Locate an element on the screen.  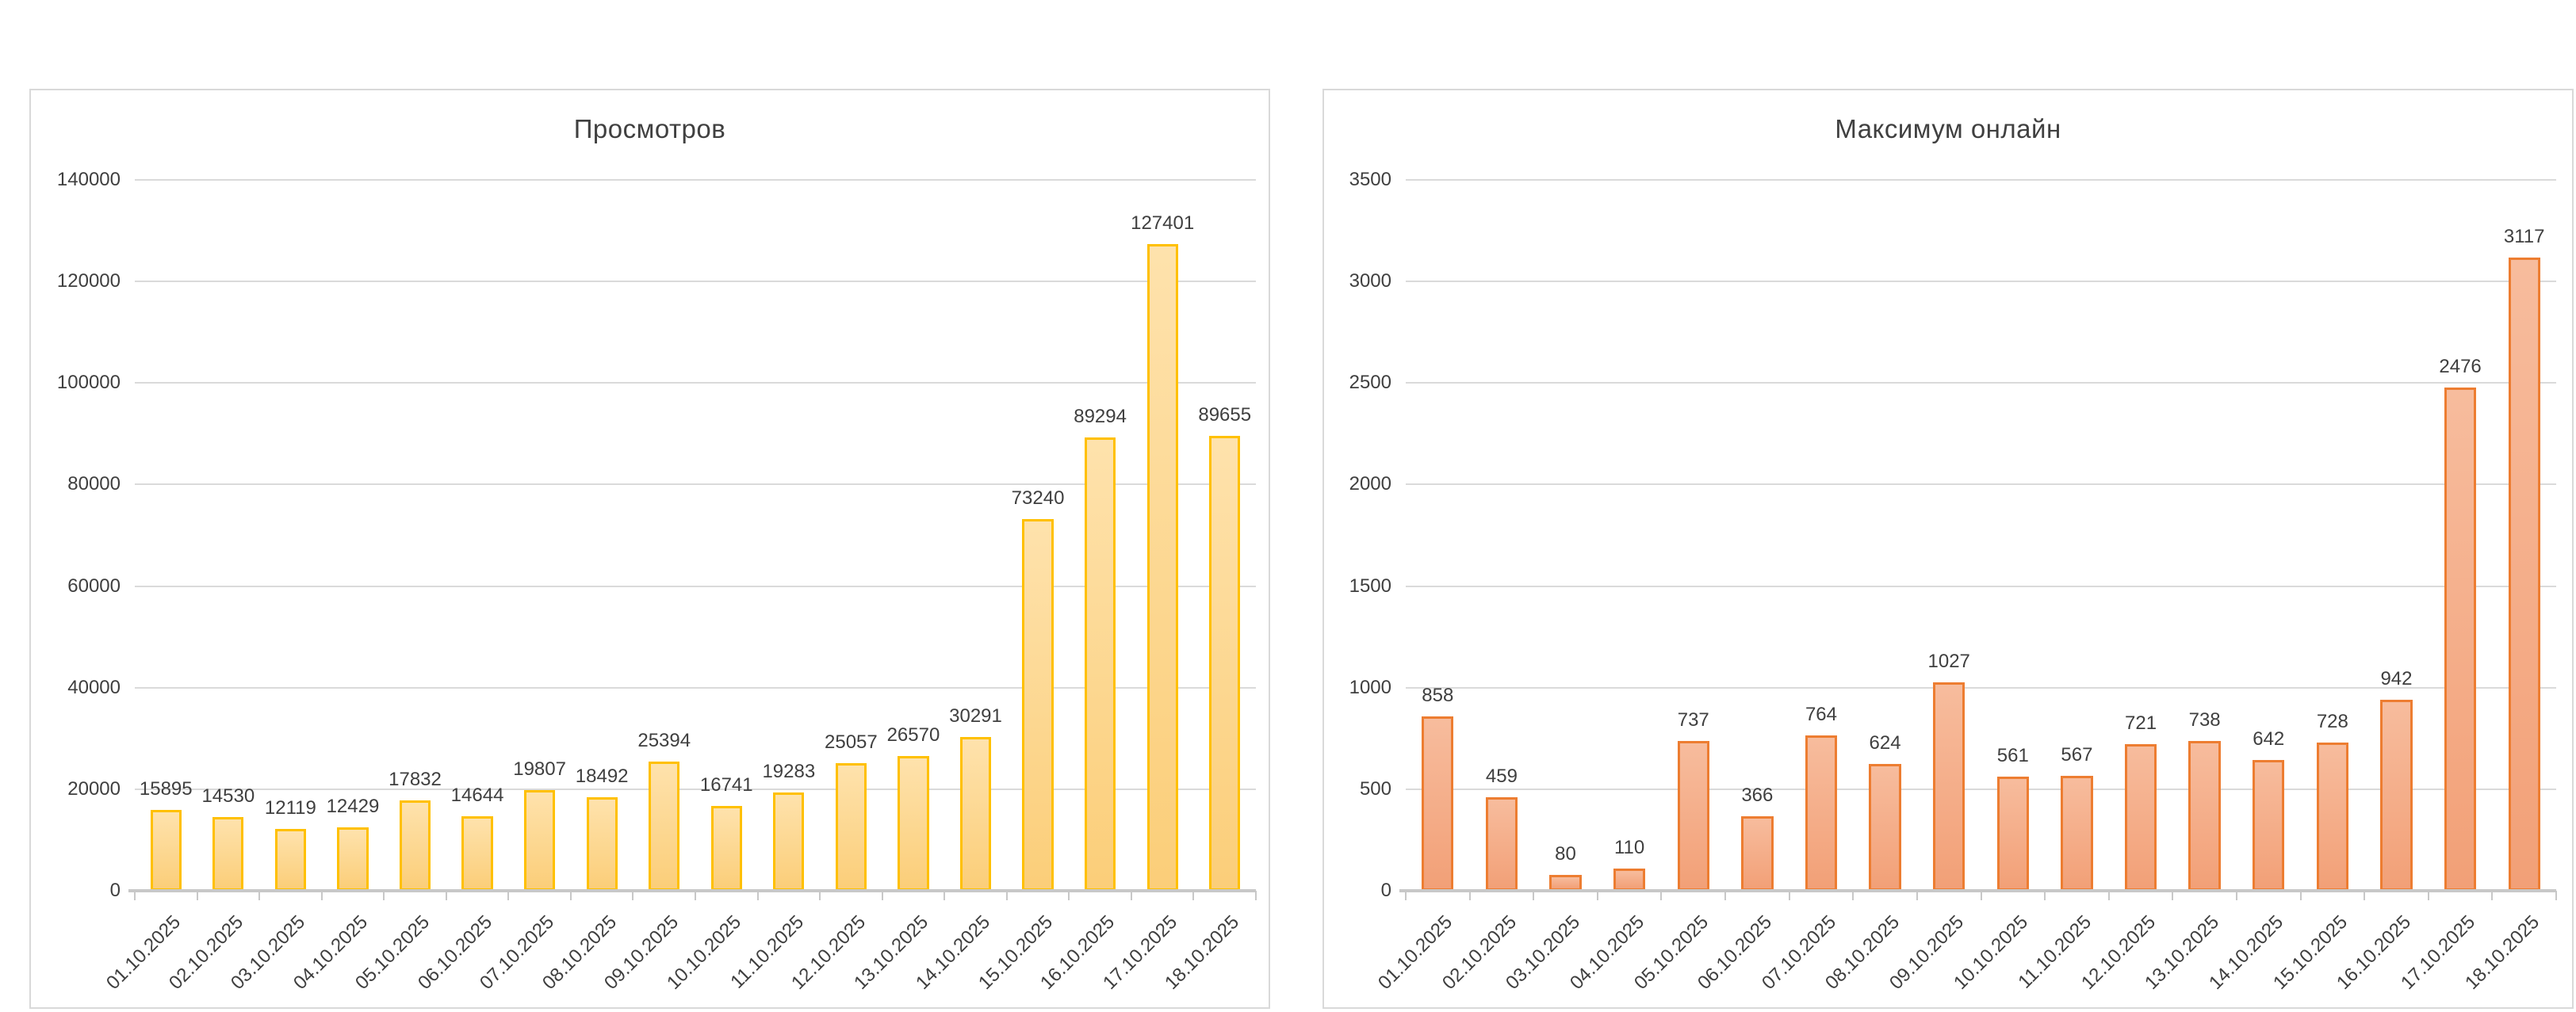
y-axis-tick-label: 120000 is located at coordinates (88, 281).